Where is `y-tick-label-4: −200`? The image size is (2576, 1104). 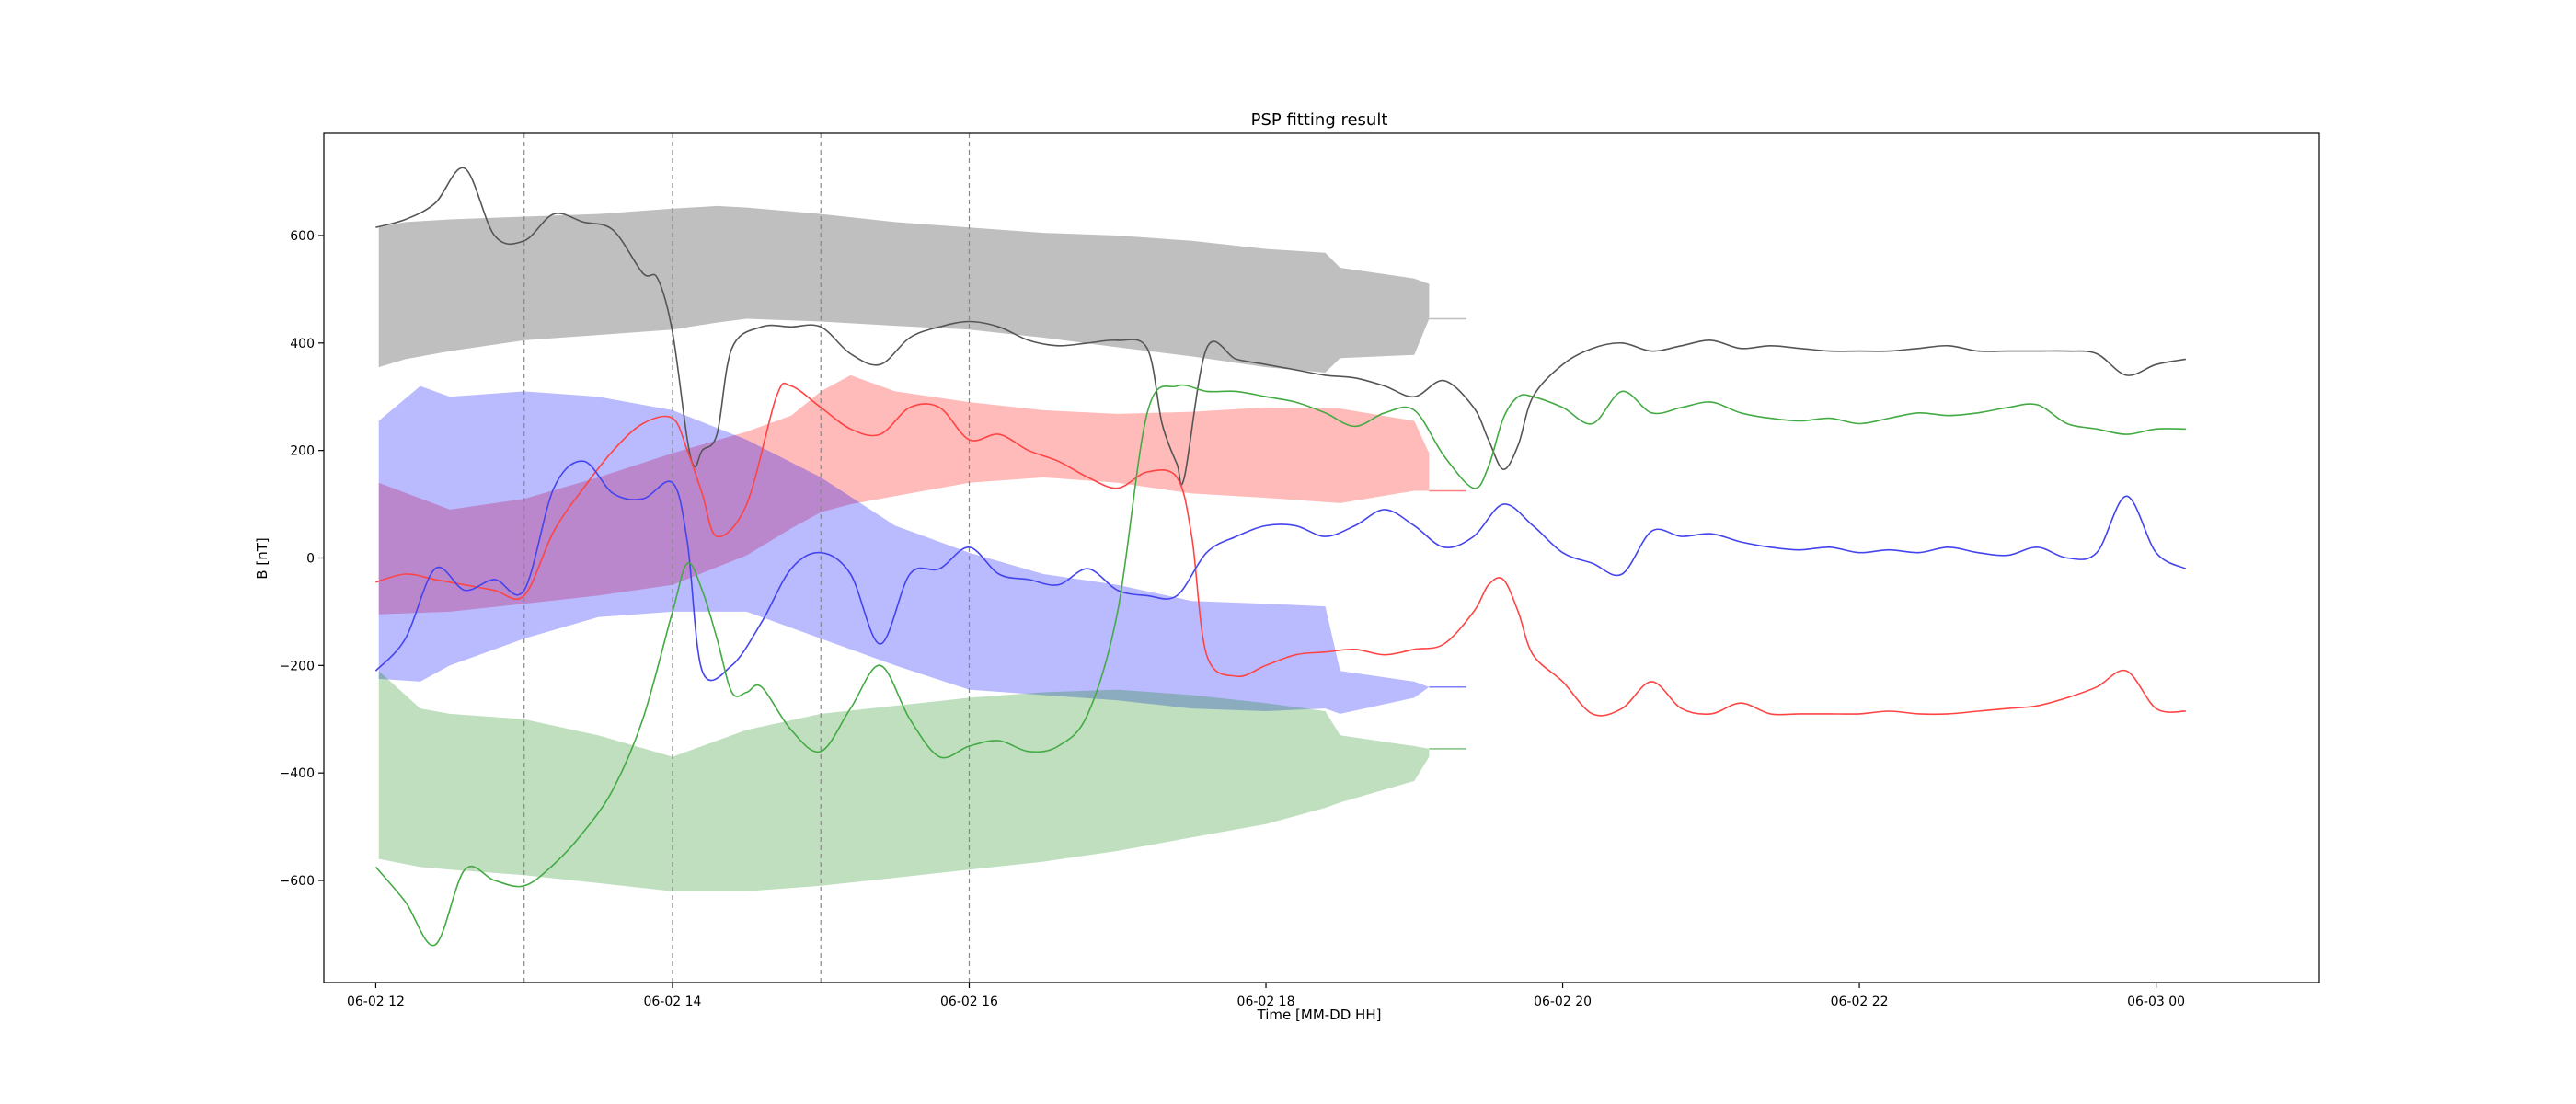 y-tick-label-4: −200 is located at coordinates (297, 666).